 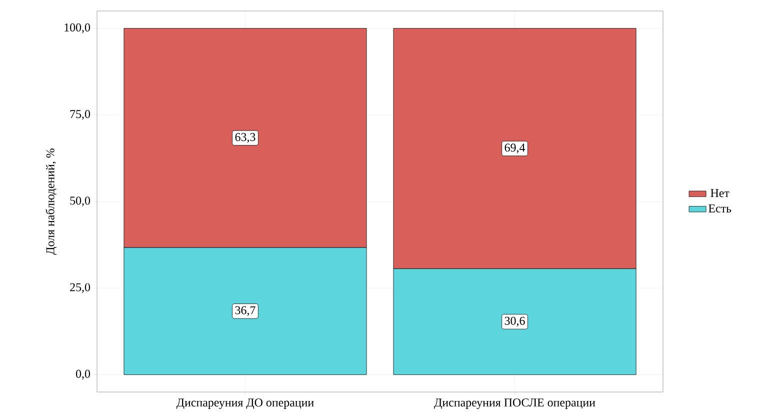 What do you see at coordinates (515, 149) in the screenshot?
I see `data-label: 69,4` at bounding box center [515, 149].